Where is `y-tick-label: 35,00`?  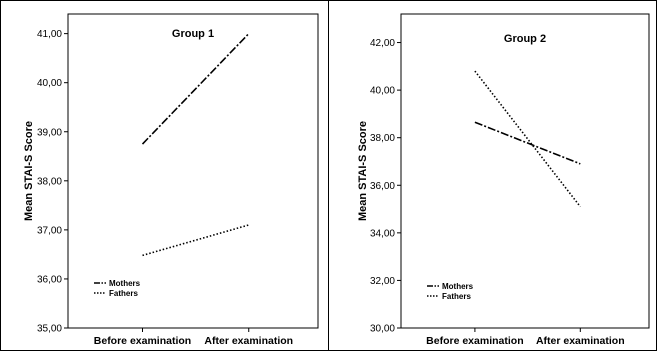
y-tick-label: 35,00 is located at coordinates (49, 329).